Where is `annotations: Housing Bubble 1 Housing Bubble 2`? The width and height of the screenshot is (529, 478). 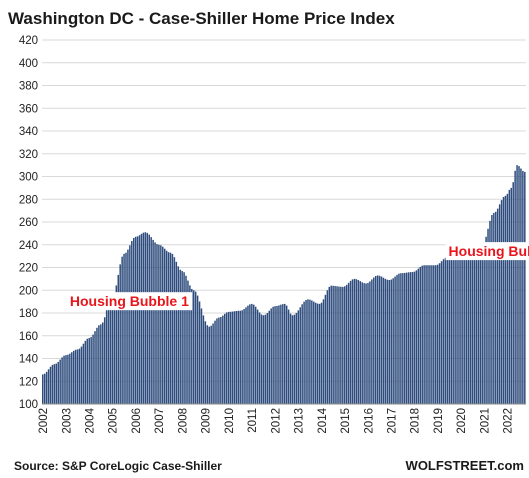 annotations: Housing Bubble 1 Housing Bubble 2 is located at coordinates (297, 276).